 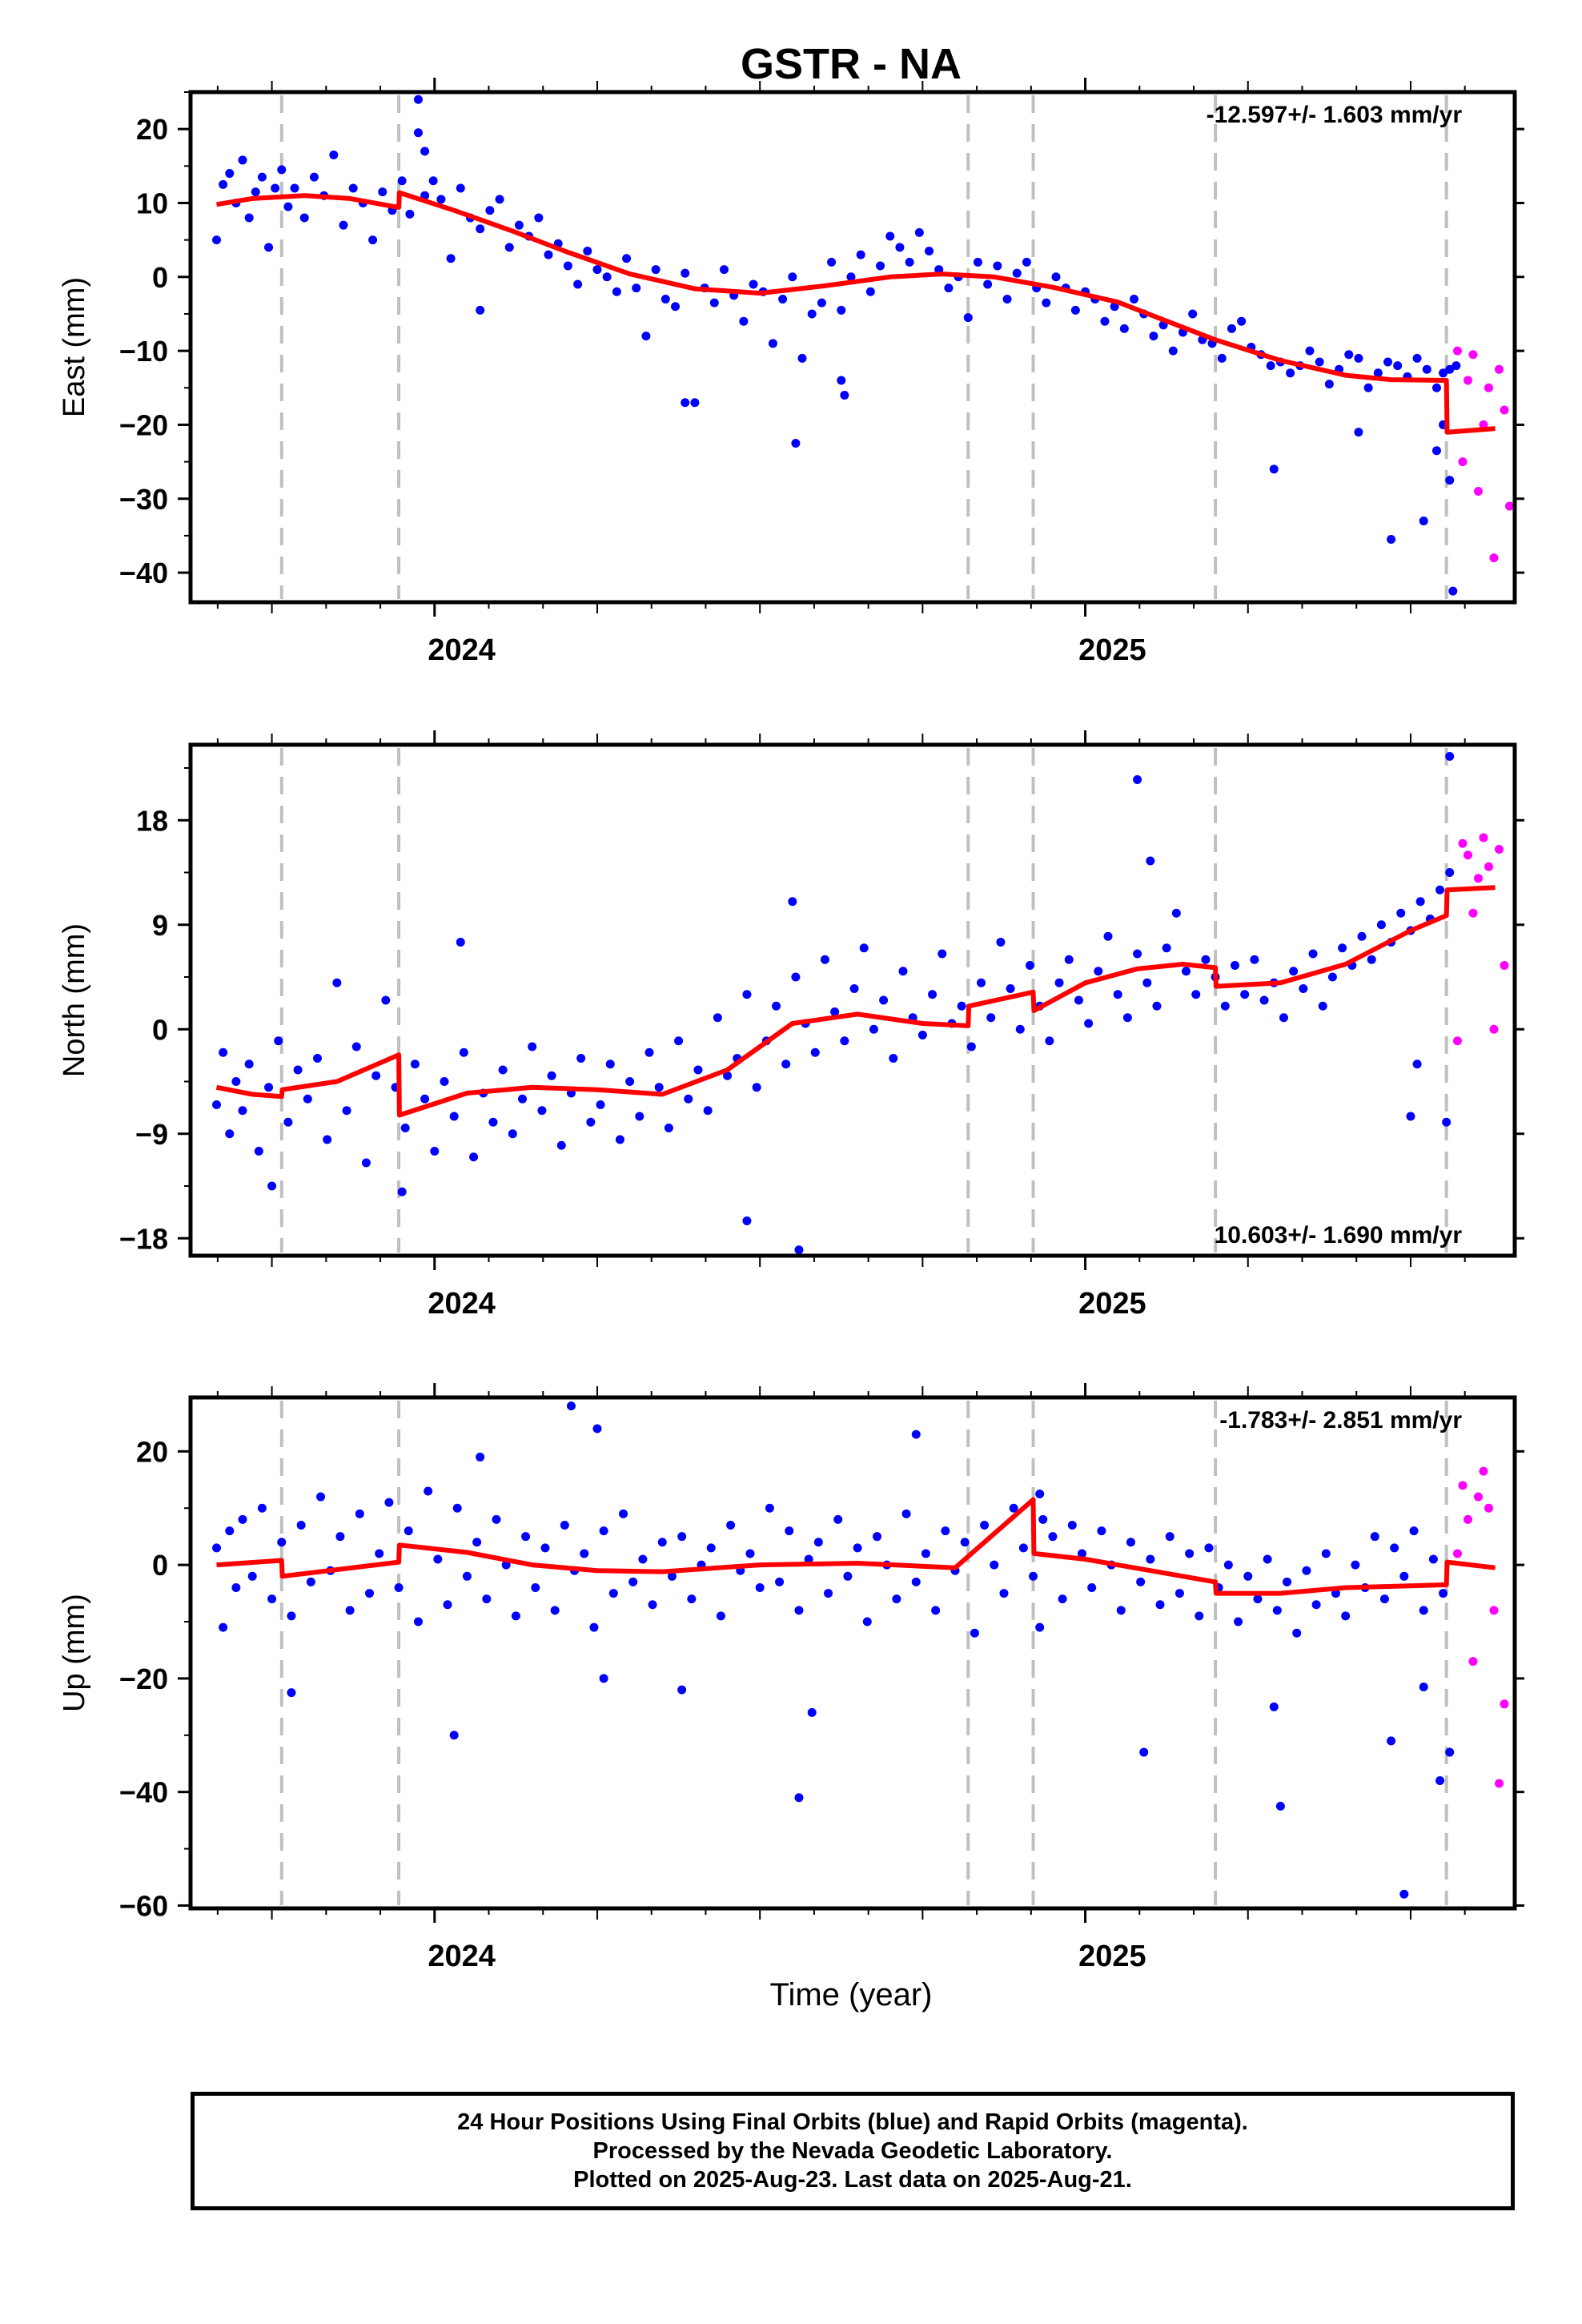 I want to click on y-tick-label: 0, so click(x=160, y=1565).